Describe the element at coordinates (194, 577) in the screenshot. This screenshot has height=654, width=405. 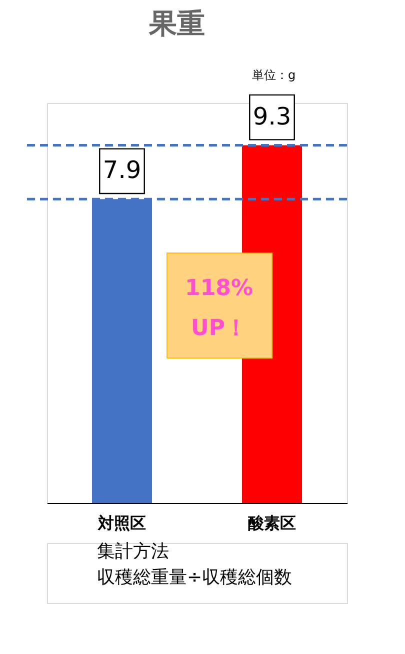
I see `text: 収穫総重量÷収穫総個数` at that location.